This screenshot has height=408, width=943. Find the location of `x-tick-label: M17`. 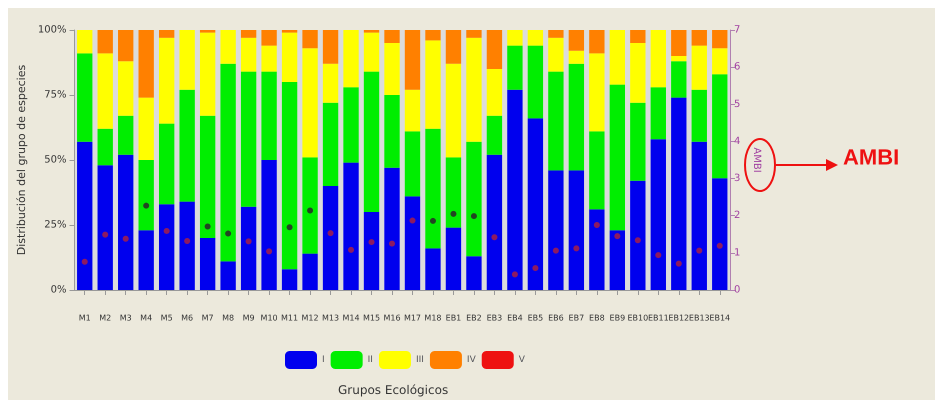

x-tick-label: M17 is located at coordinates (413, 318).